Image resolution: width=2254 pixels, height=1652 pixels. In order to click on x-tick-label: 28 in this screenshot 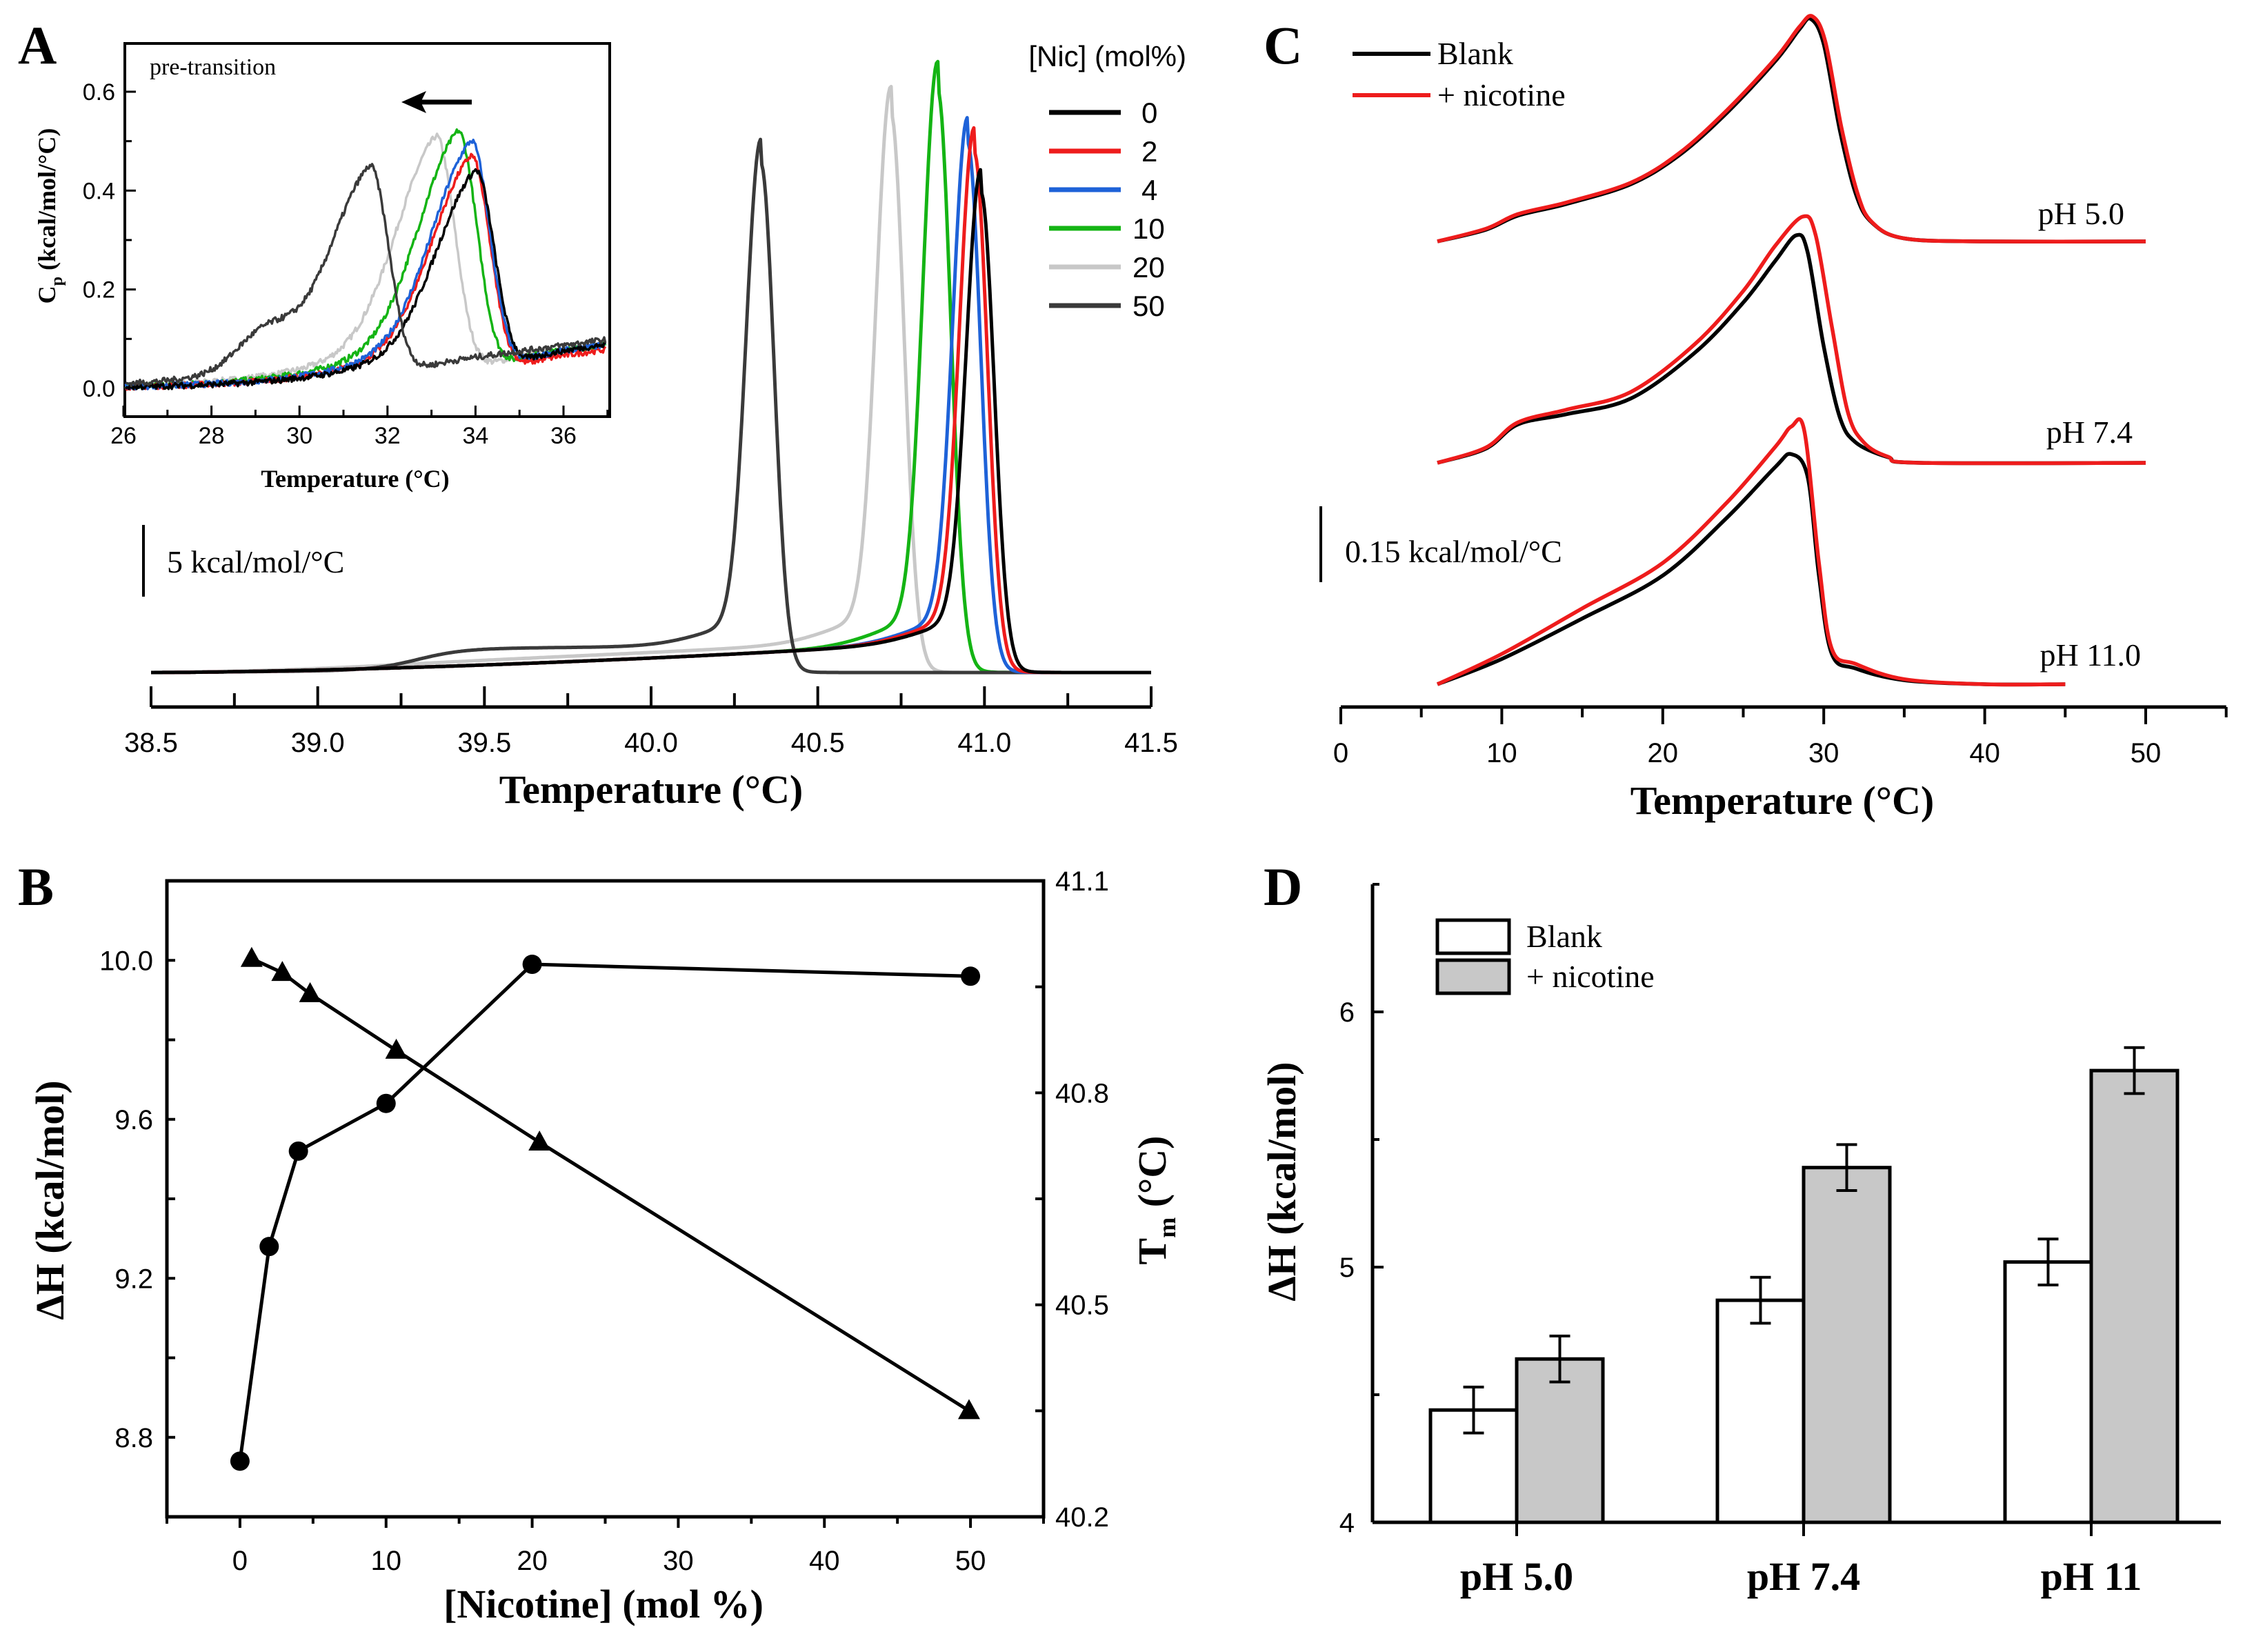, I will do `click(212, 436)`.